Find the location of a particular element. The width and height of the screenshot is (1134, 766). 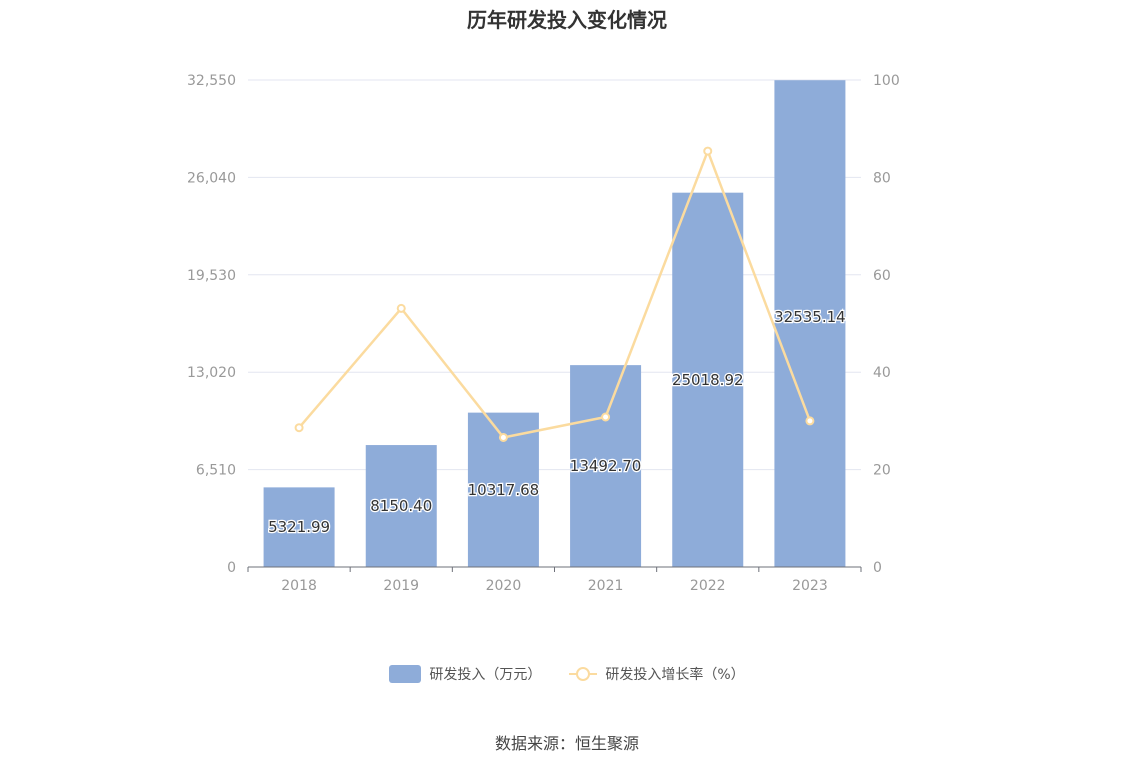

bar-data-label: 5321.99 is located at coordinates (299, 527).